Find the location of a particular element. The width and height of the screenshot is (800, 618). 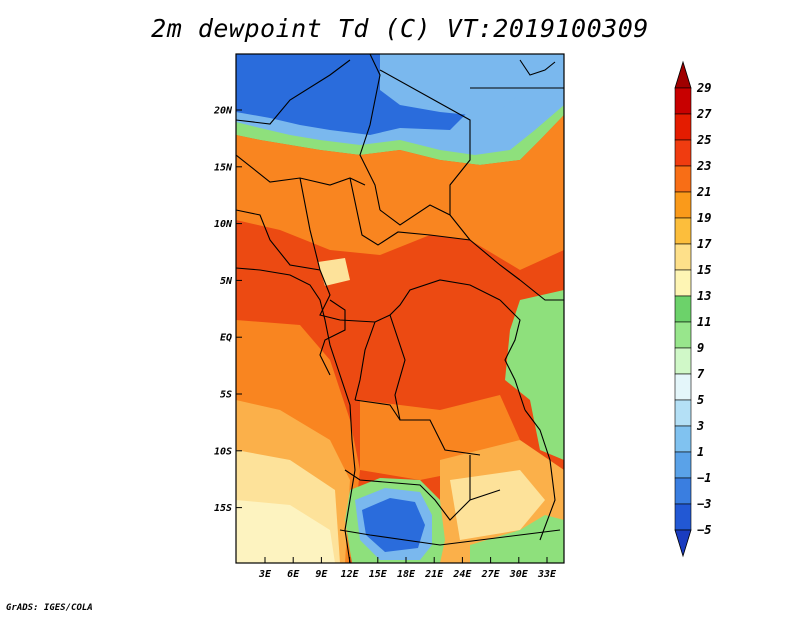

colorbar-top-arrow is located at coordinates (683, 74).